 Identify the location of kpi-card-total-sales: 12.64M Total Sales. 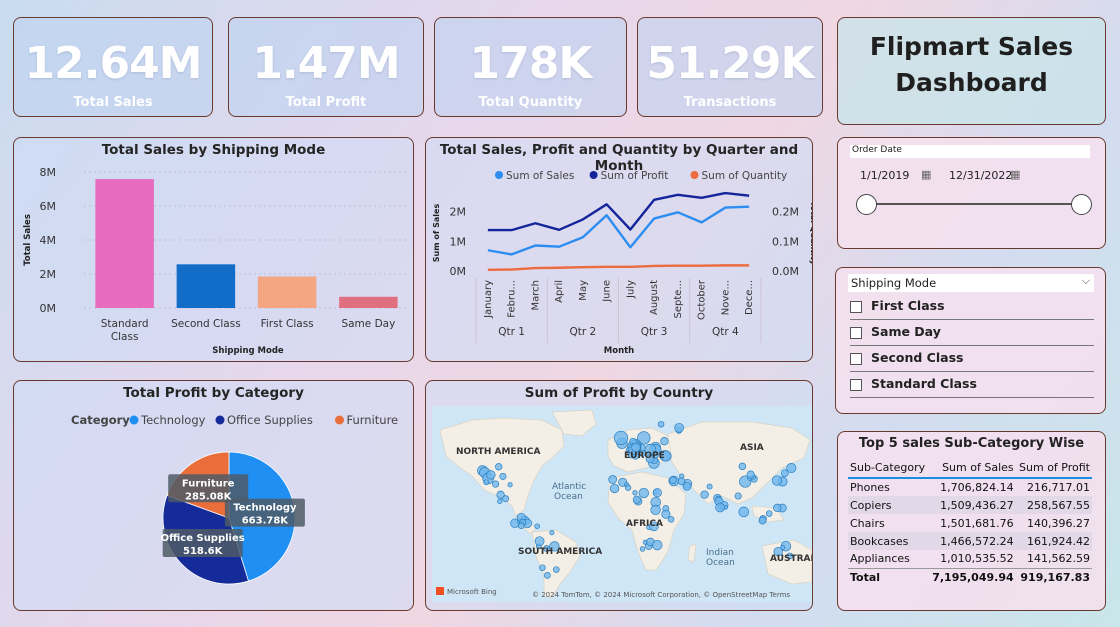
(113, 67).